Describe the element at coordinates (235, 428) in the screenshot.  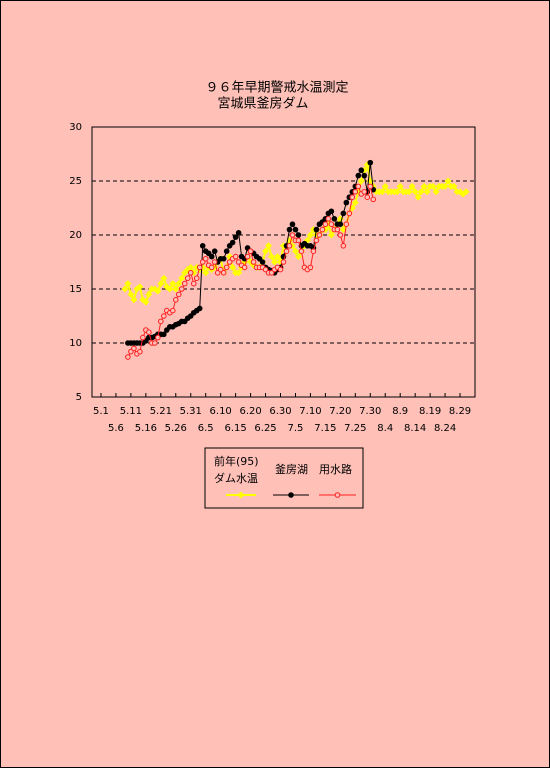
I see `x-tick-label: 6.15` at that location.